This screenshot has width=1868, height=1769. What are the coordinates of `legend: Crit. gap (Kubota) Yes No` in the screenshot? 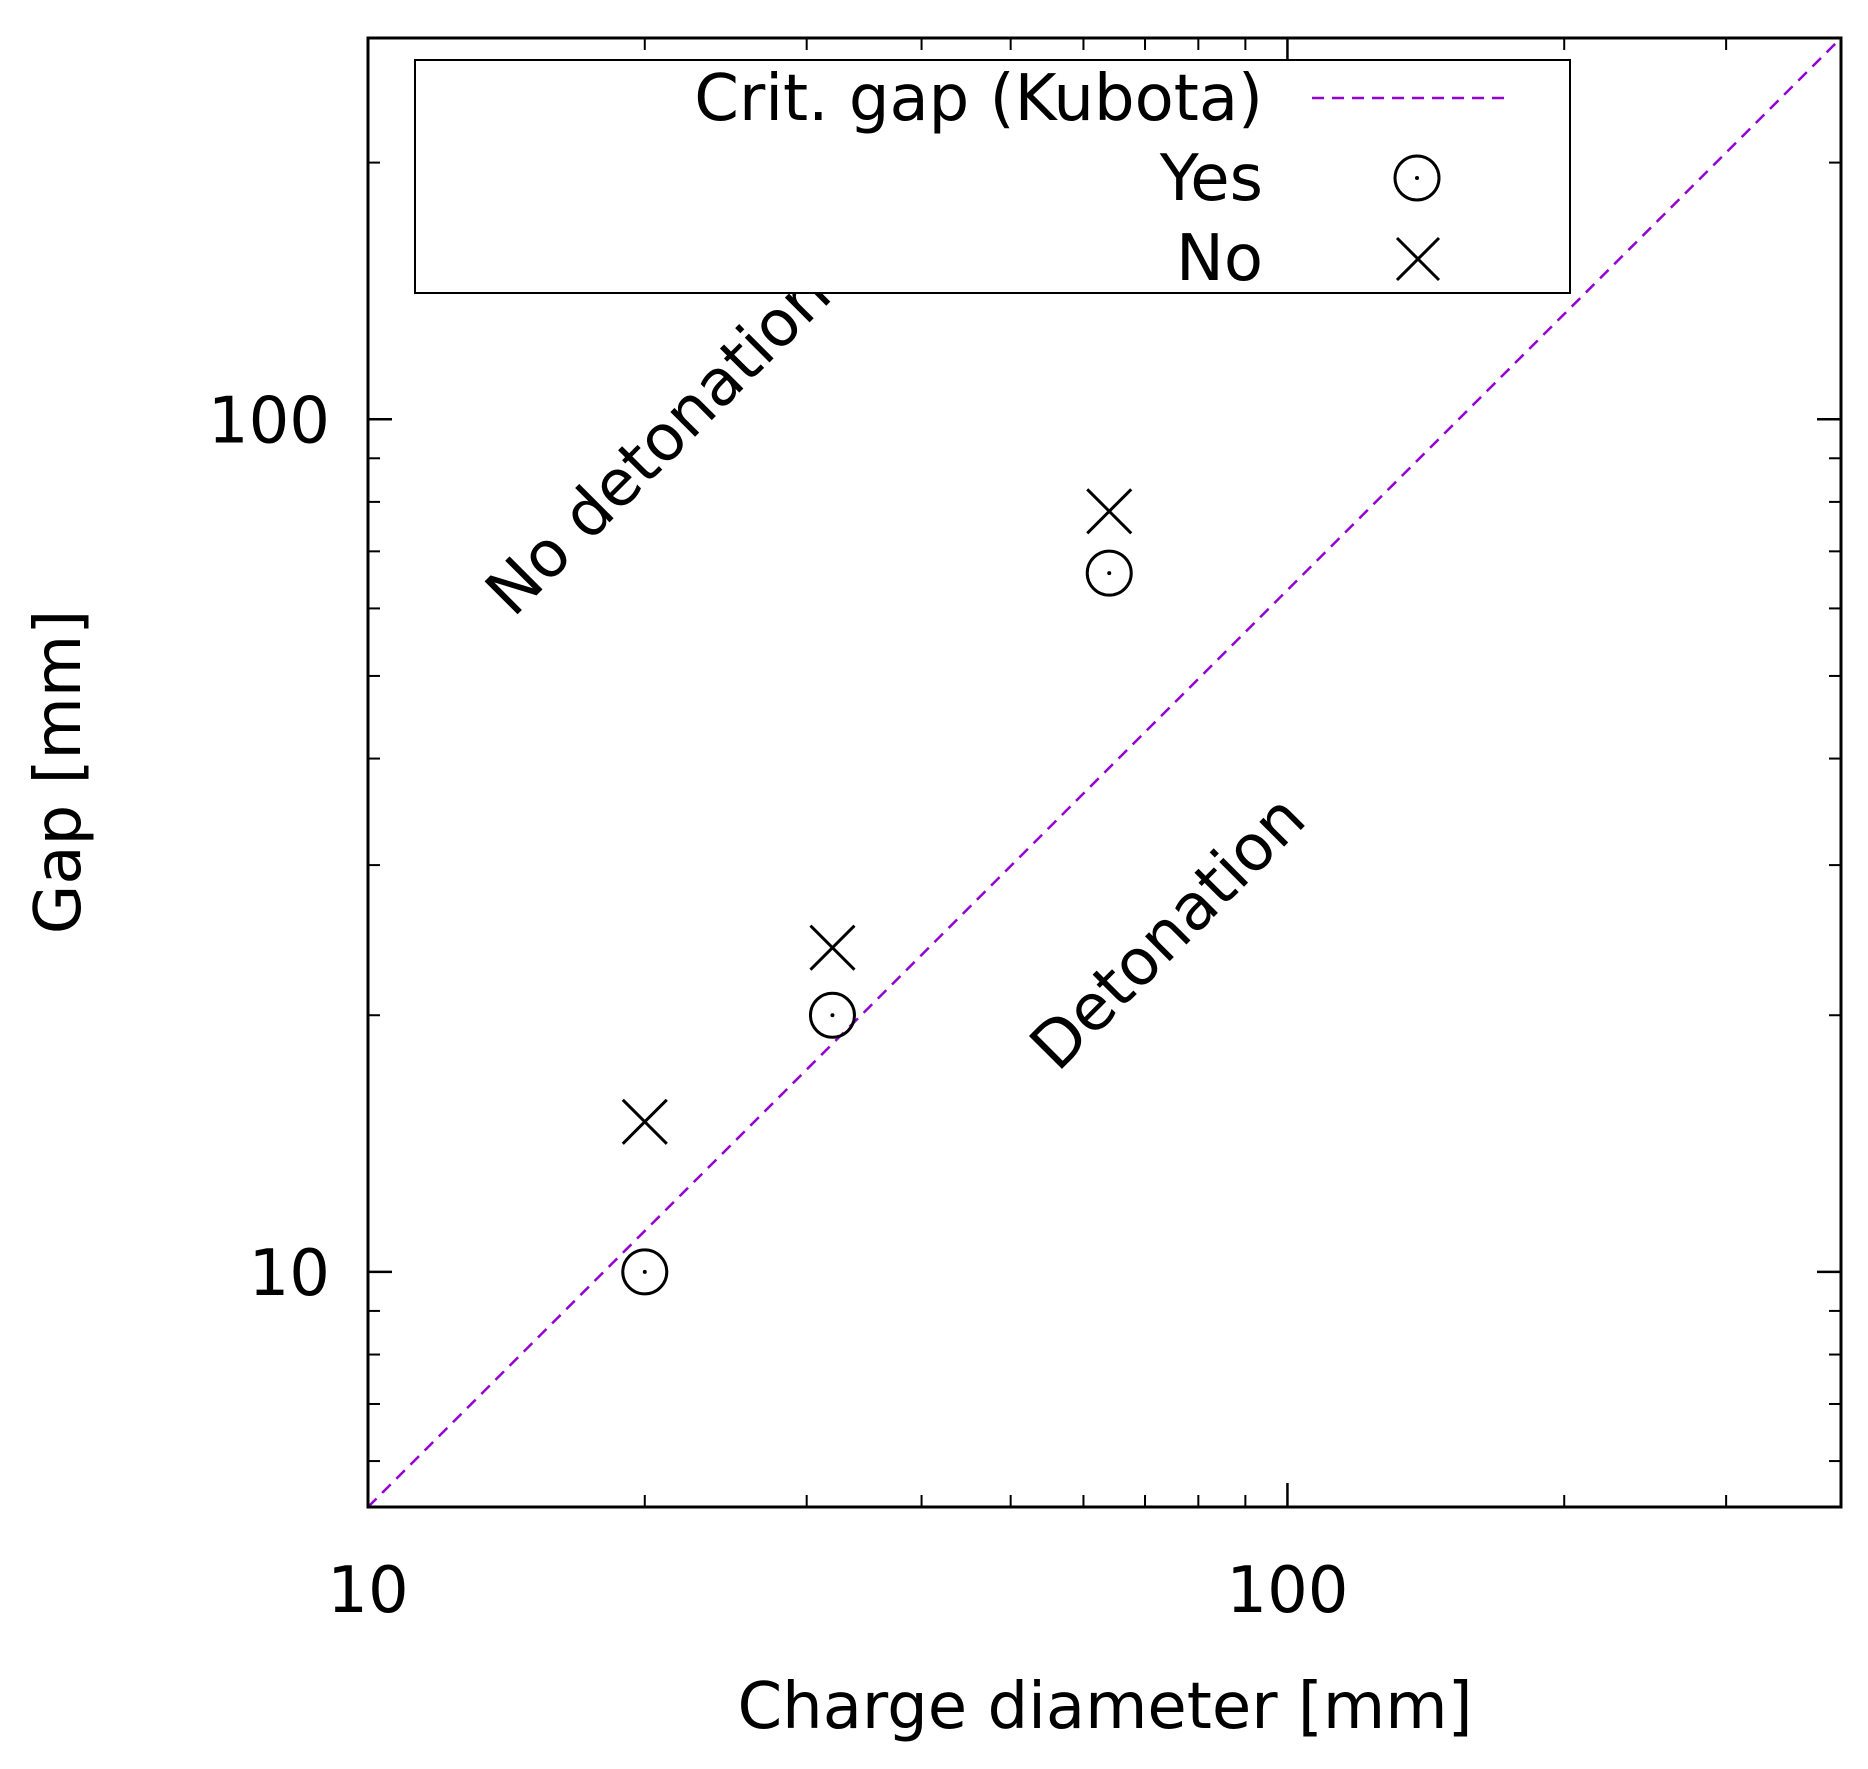 It's located at (992, 177).